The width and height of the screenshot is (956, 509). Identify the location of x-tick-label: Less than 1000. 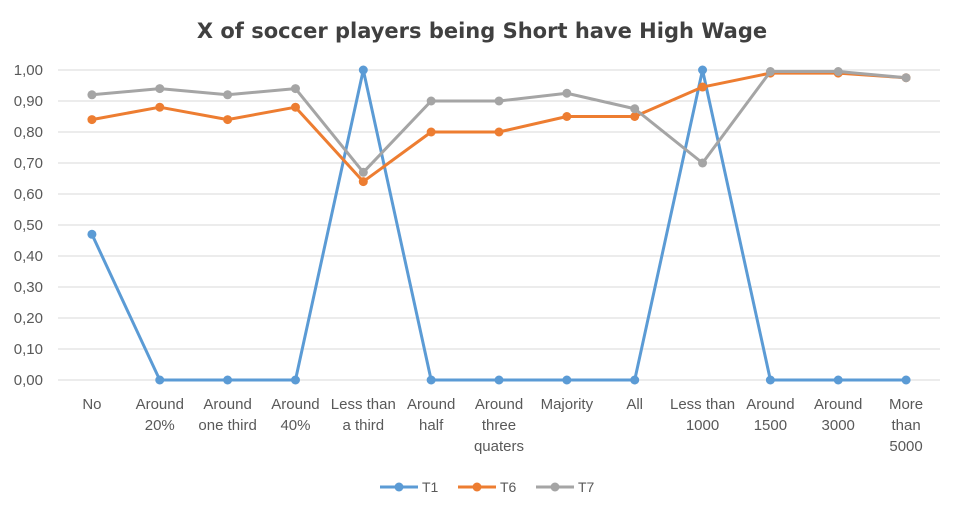
(702, 415).